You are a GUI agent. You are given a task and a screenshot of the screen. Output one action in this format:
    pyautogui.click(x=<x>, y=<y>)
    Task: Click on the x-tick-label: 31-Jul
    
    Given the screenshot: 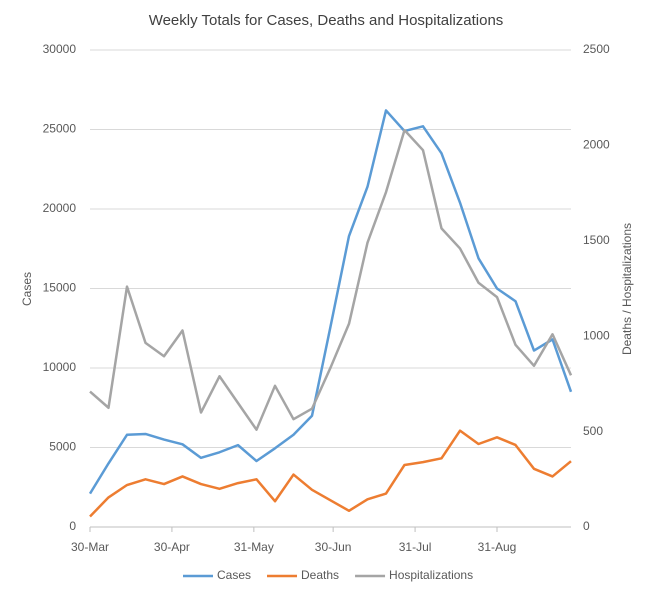 What is the action you would take?
    pyautogui.click(x=415, y=547)
    